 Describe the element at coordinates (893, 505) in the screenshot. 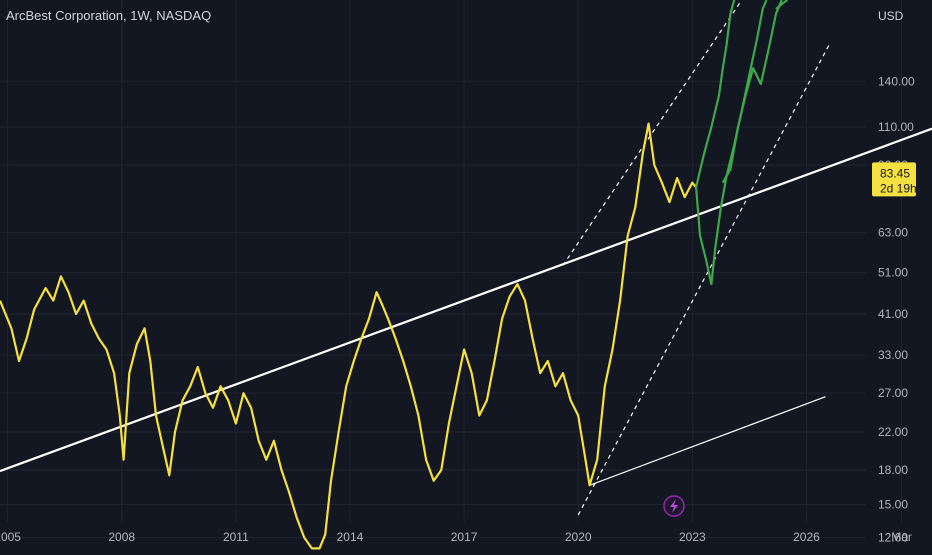

I see `y-tick-label-1: 15.00` at that location.